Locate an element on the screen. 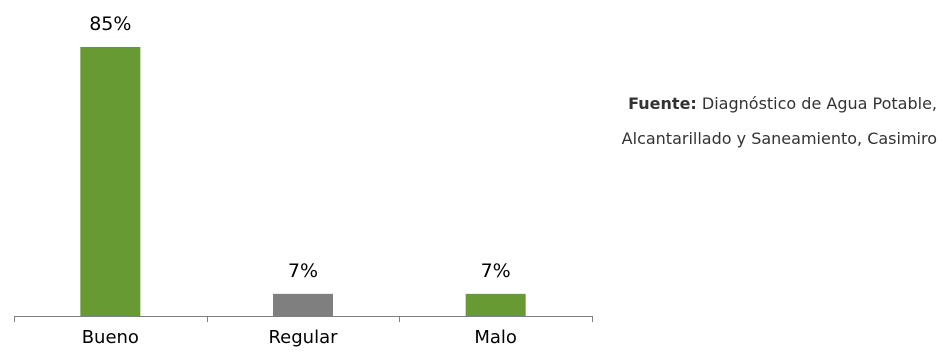  x-axis-ticks is located at coordinates (303, 319).